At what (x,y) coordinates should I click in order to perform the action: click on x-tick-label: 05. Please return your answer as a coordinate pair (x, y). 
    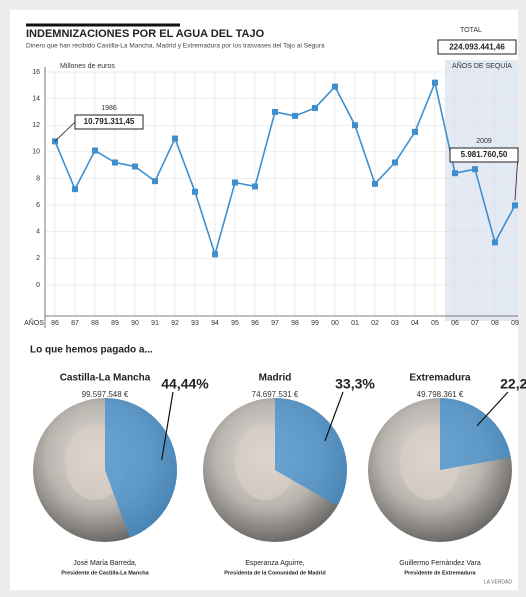
    Looking at the image, I should click on (435, 323).